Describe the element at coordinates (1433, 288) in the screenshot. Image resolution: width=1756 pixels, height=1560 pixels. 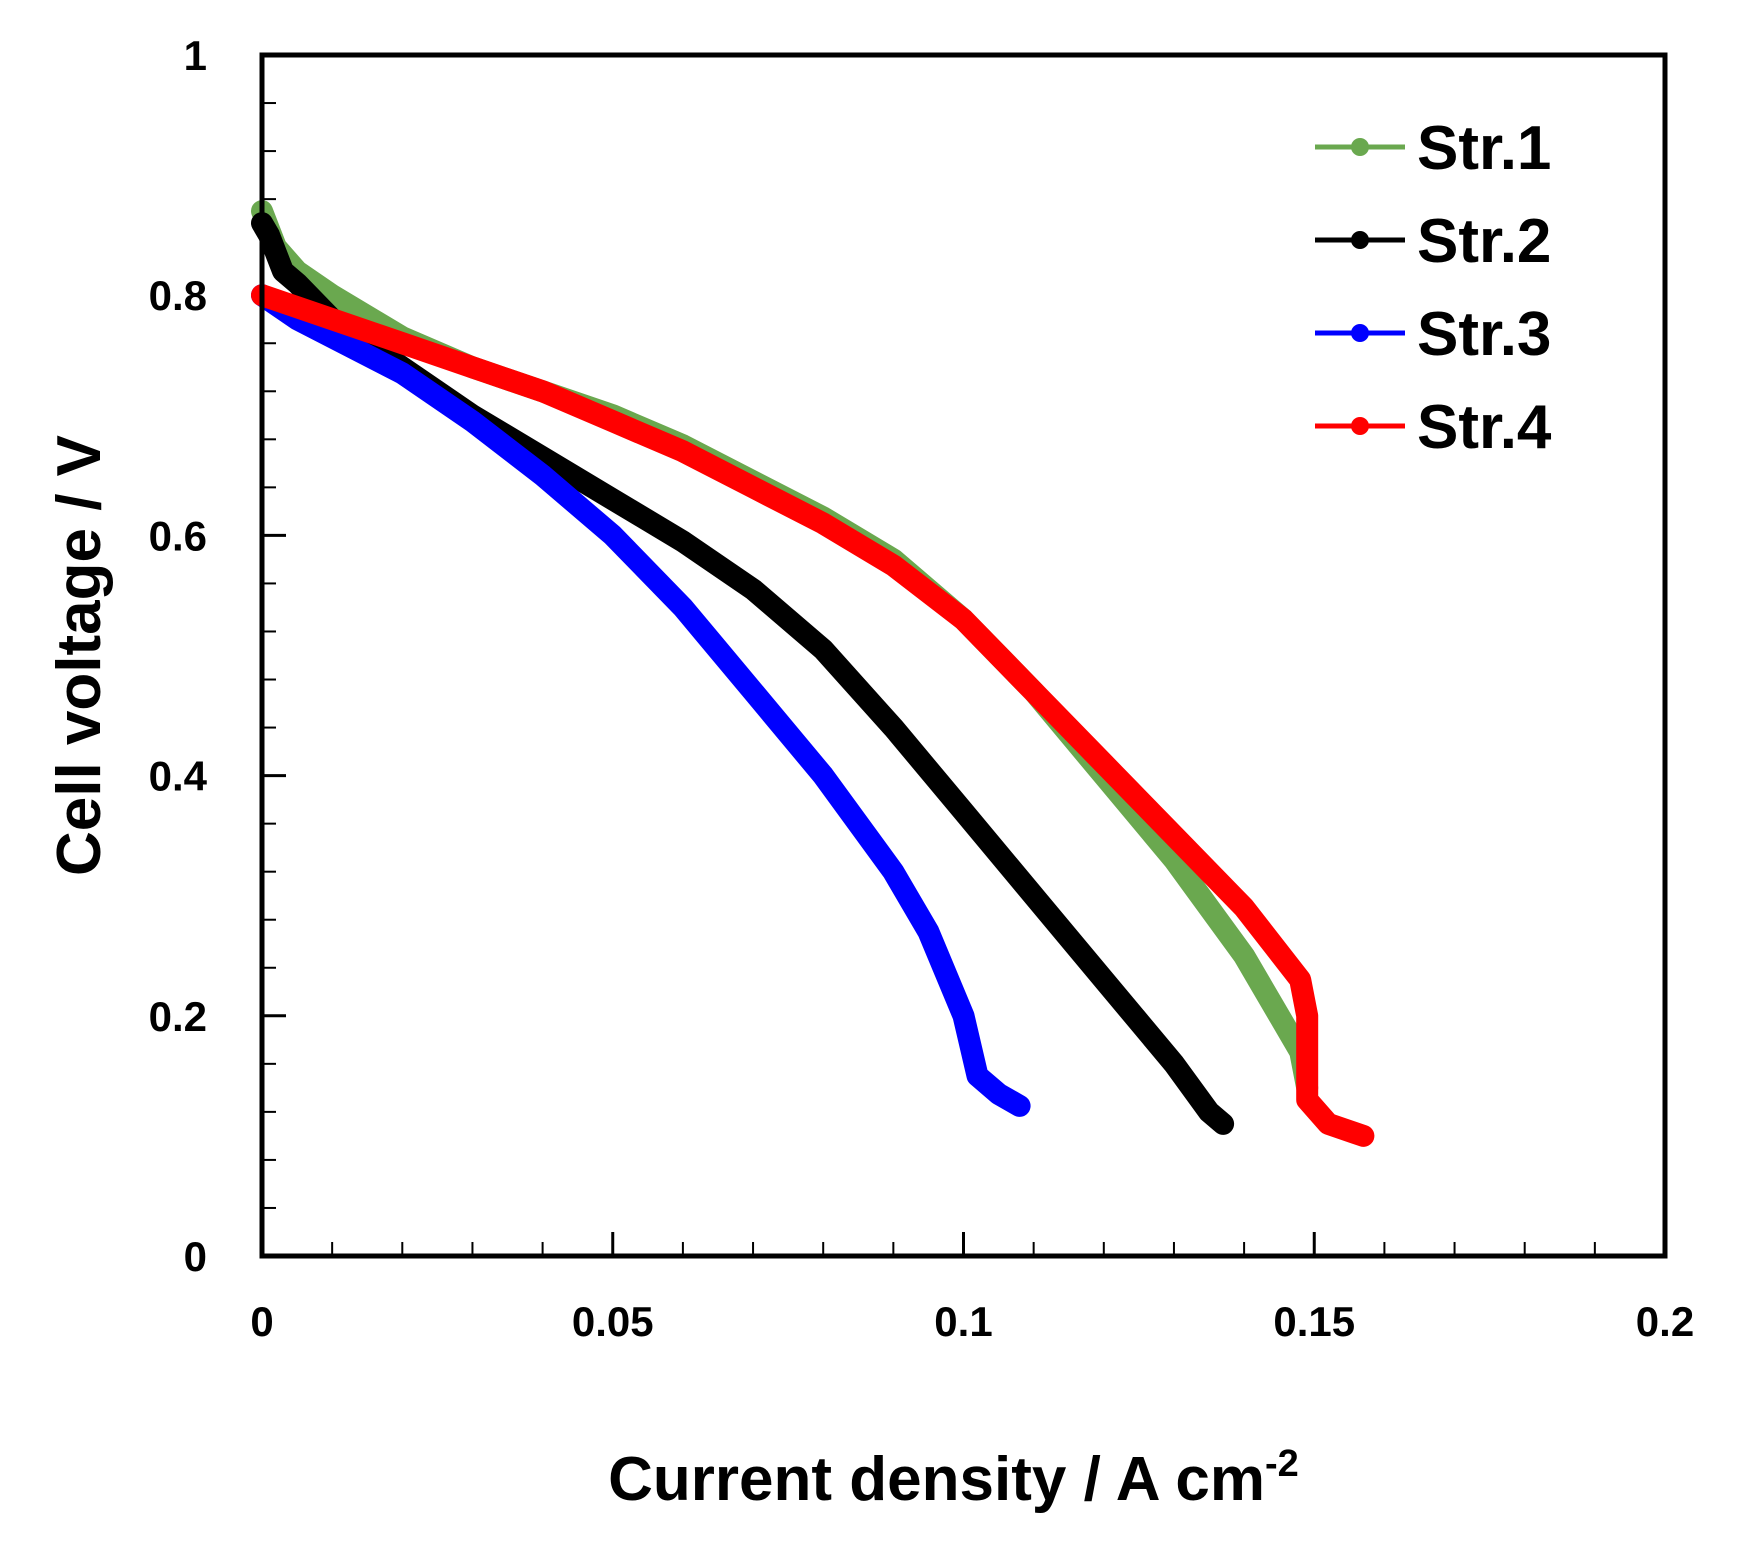
I see `legend: Str.1 Str.2 Str.3 Str.4` at that location.